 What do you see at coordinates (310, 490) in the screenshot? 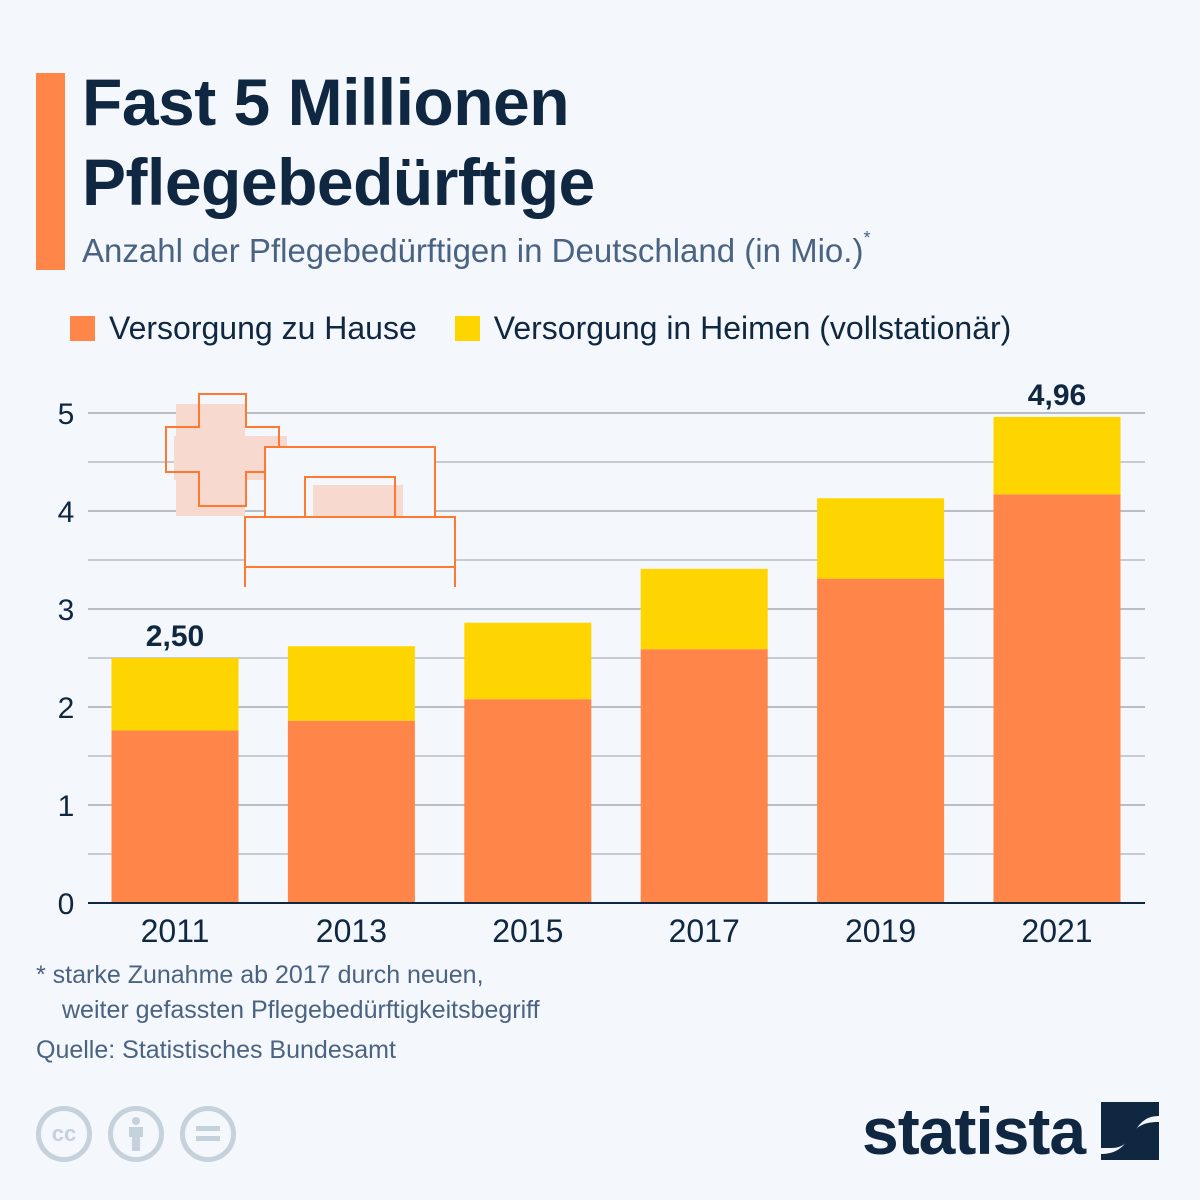
I see `hospital-bed-with-cross-icon` at bounding box center [310, 490].